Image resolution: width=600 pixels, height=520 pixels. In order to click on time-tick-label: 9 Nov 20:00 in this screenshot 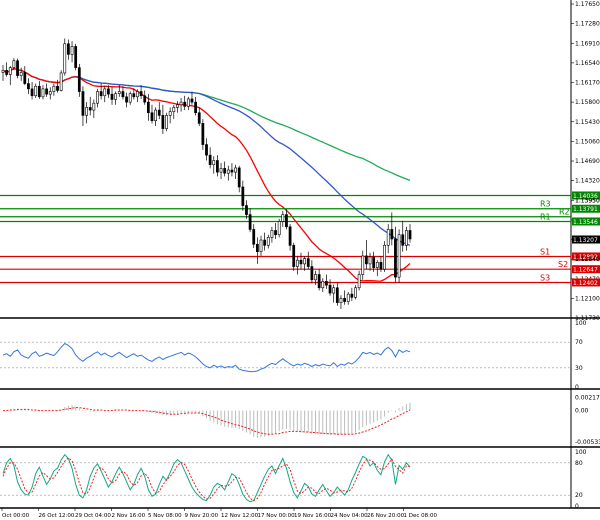, I will do `click(202, 516)`.